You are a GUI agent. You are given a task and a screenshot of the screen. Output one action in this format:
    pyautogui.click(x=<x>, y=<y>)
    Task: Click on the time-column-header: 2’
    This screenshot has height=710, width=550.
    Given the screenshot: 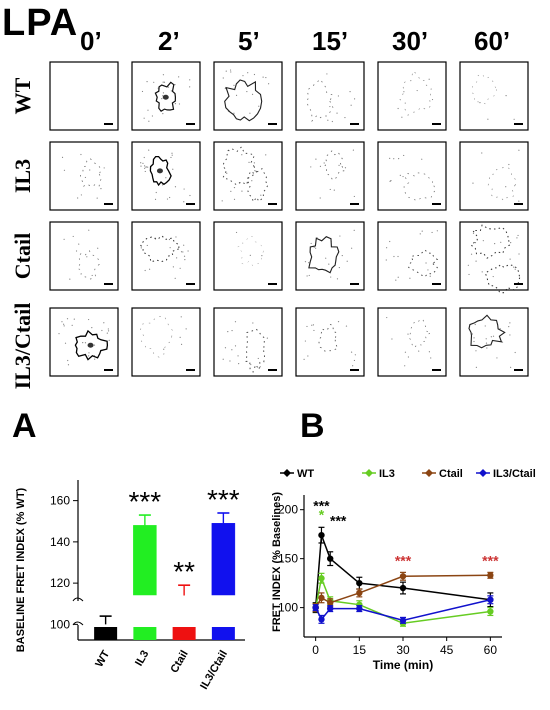 What is the action you would take?
    pyautogui.click(x=169, y=41)
    